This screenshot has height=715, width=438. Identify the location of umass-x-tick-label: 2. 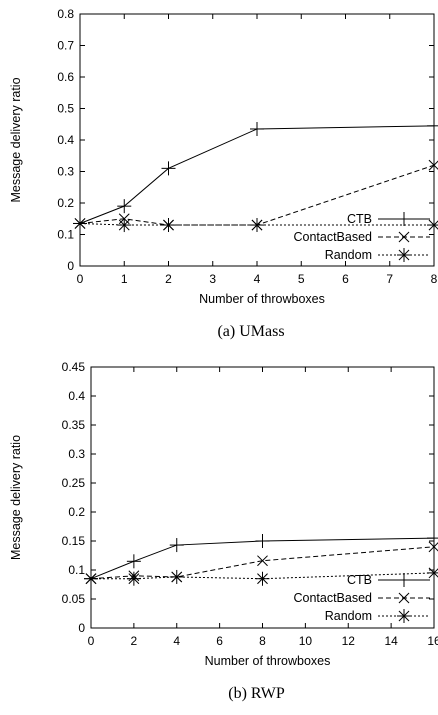
(168, 279).